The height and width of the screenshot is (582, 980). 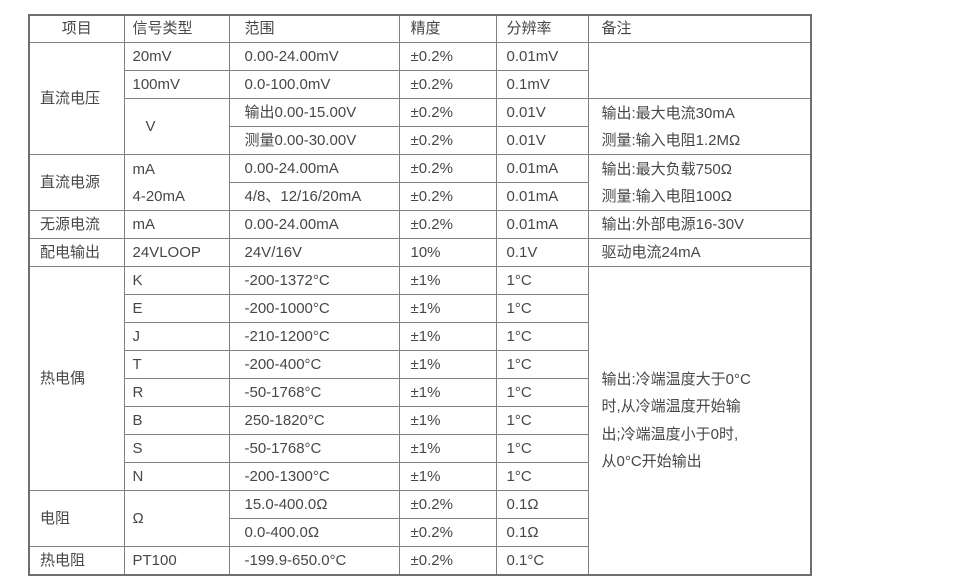 What do you see at coordinates (144, 169) in the screenshot?
I see `signal-line: mA` at bounding box center [144, 169].